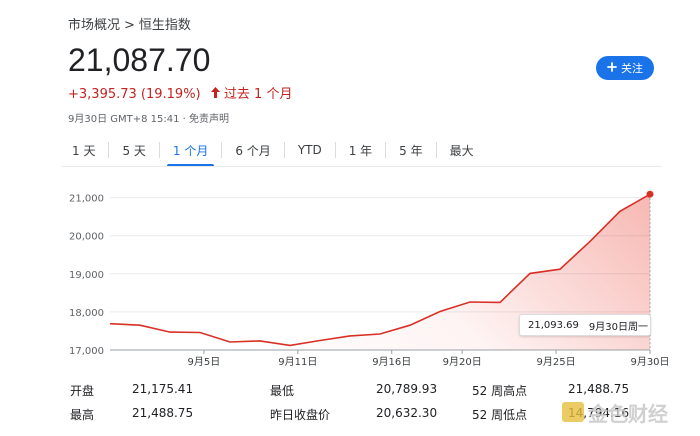 This screenshot has height=436, width=700. I want to click on x-tick-label: 9月5日, so click(204, 362).